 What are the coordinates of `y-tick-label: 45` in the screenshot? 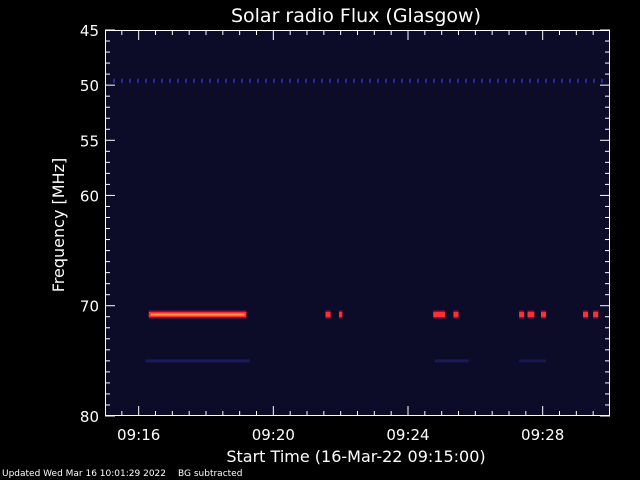 It's located at (89, 31).